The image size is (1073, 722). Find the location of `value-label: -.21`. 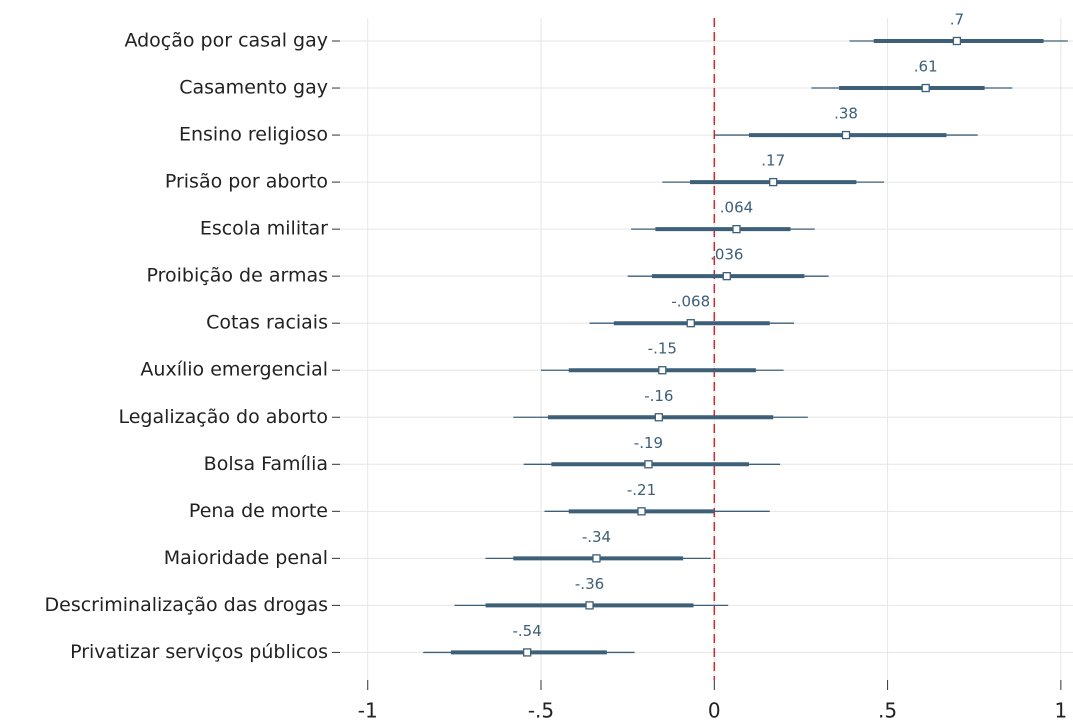

value-label: -.21 is located at coordinates (641, 490).